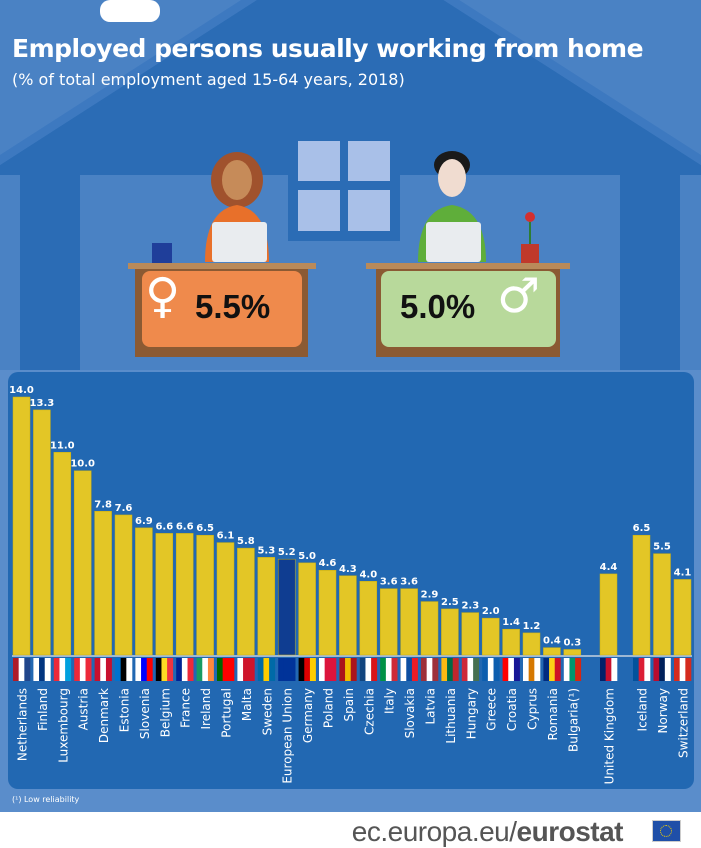 Image resolution: width=701 pixels, height=848 pixels. What do you see at coordinates (348, 569) in the screenshot?
I see `data-label: 4.3` at bounding box center [348, 569].